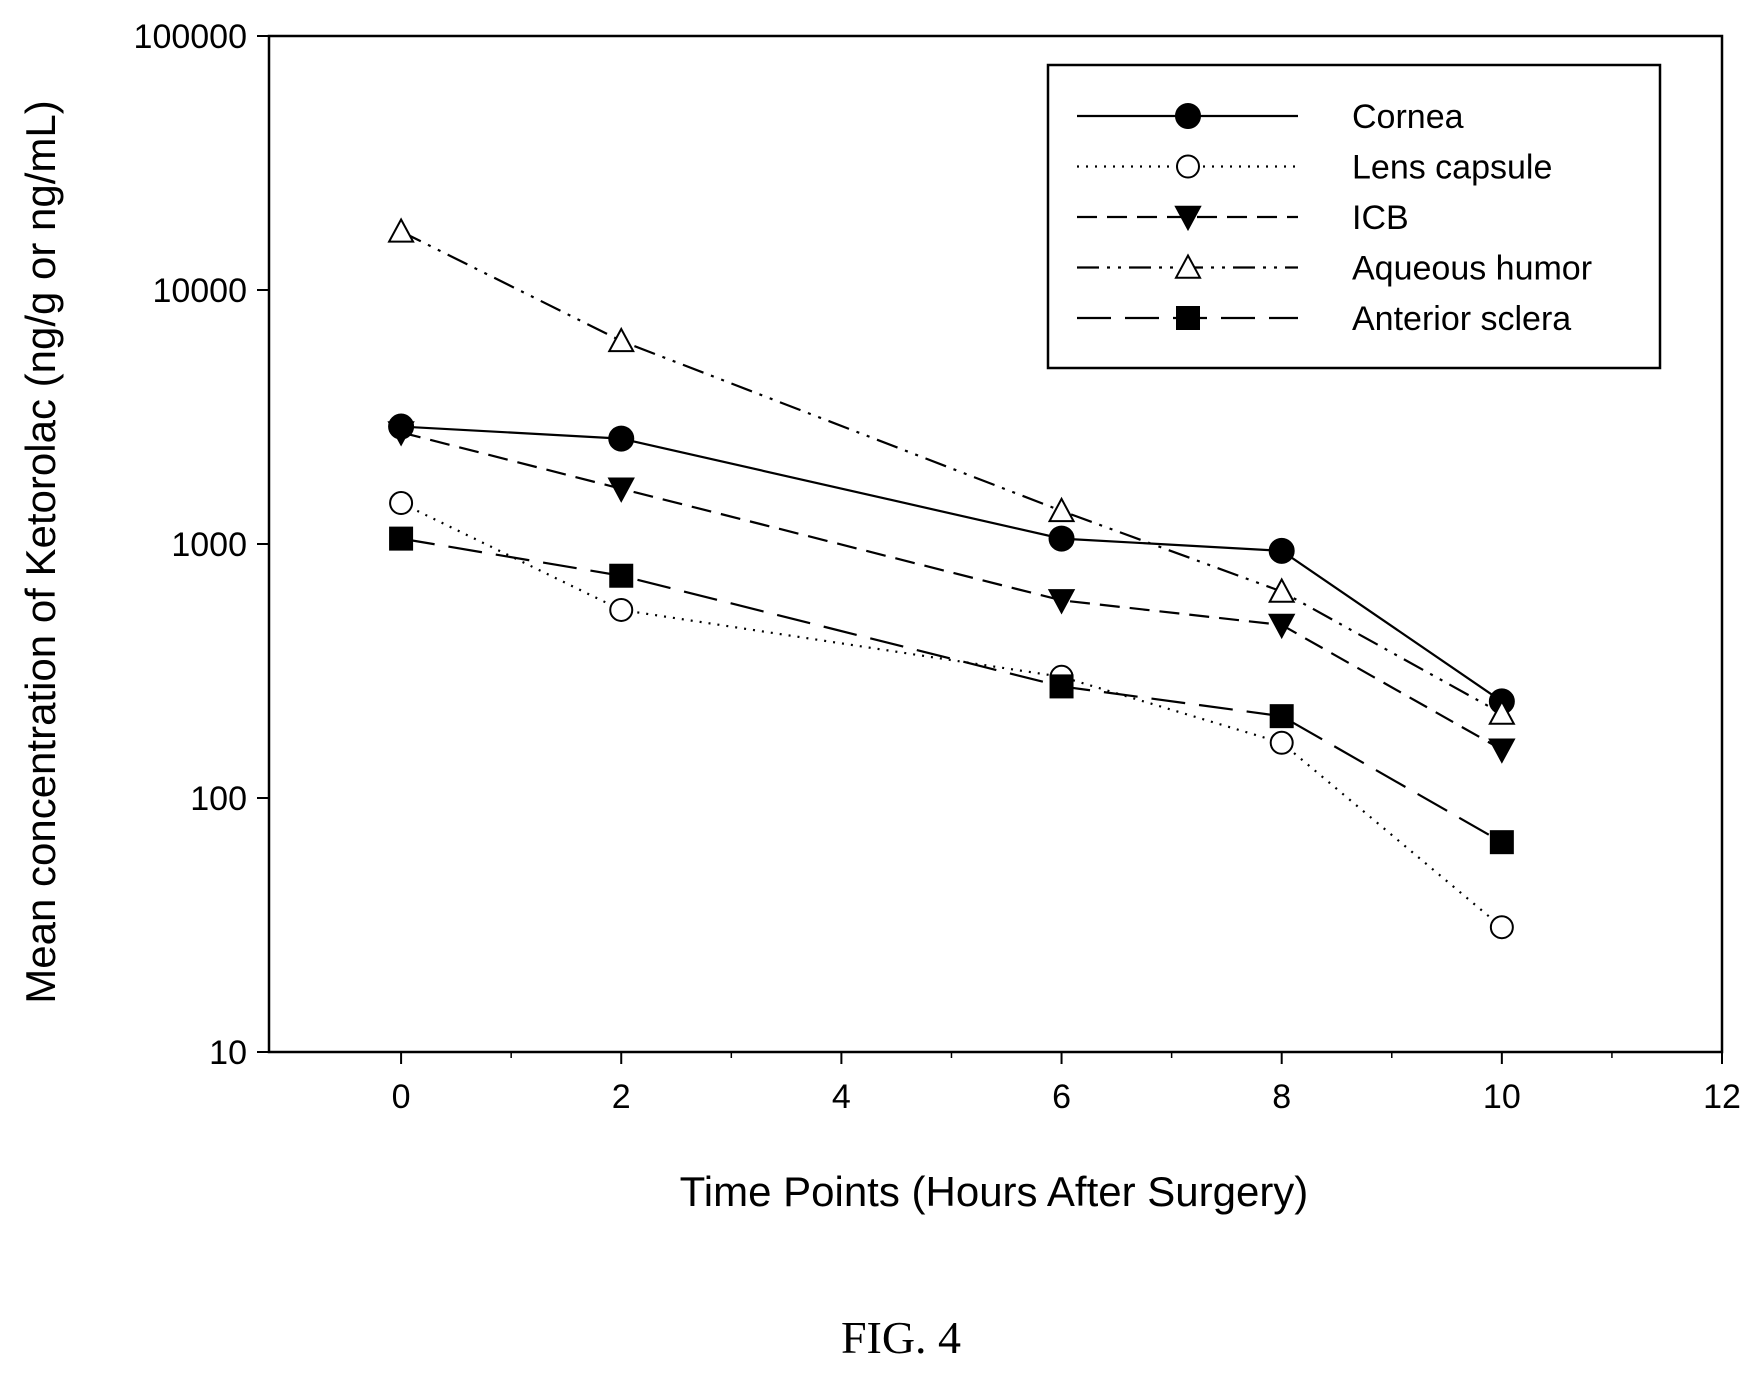 The width and height of the screenshot is (1756, 1373). What do you see at coordinates (228, 1053) in the screenshot?
I see `y-tick-label: 10` at bounding box center [228, 1053].